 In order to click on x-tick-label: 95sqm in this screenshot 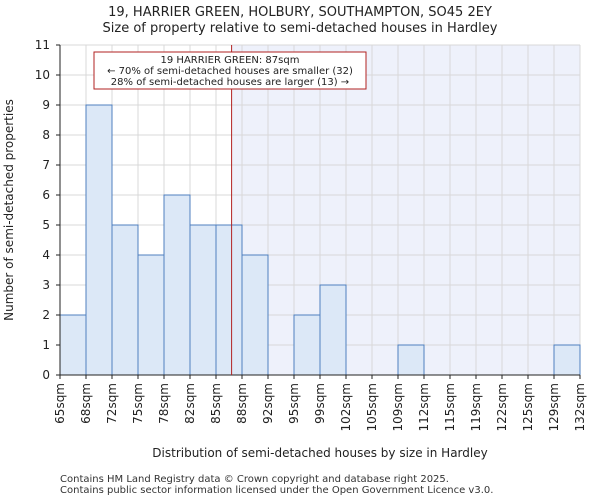, I will do `click(294, 403)`.